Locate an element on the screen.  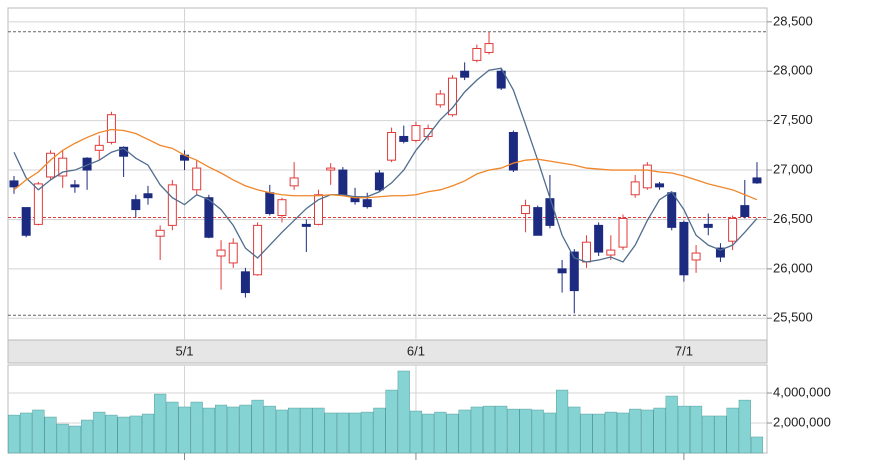
y-tick-label: 26,500 is located at coordinates (793, 218).